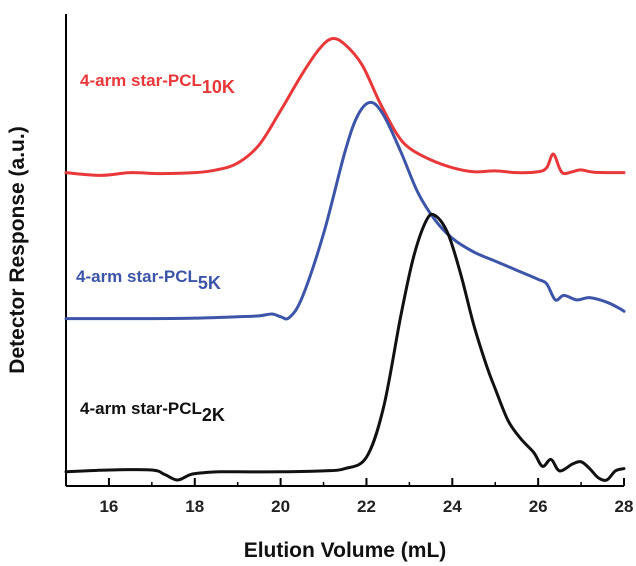 Image resolution: width=636 pixels, height=566 pixels. I want to click on x-tick-labels: 16 18 20 22 24 26 28, so click(366, 506).